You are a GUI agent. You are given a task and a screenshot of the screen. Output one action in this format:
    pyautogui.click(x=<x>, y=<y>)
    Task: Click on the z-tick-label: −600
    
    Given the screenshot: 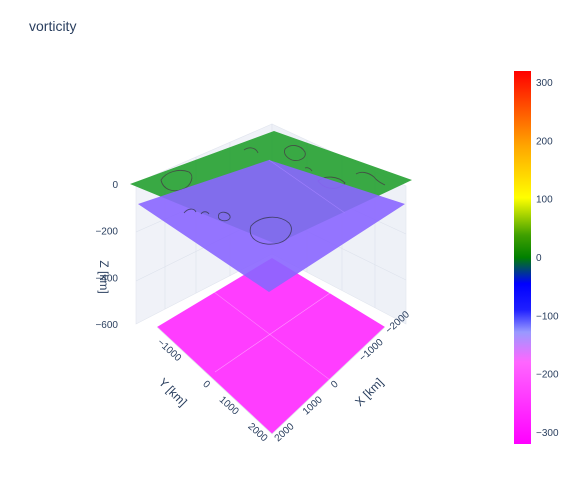 What is the action you would take?
    pyautogui.click(x=106, y=325)
    